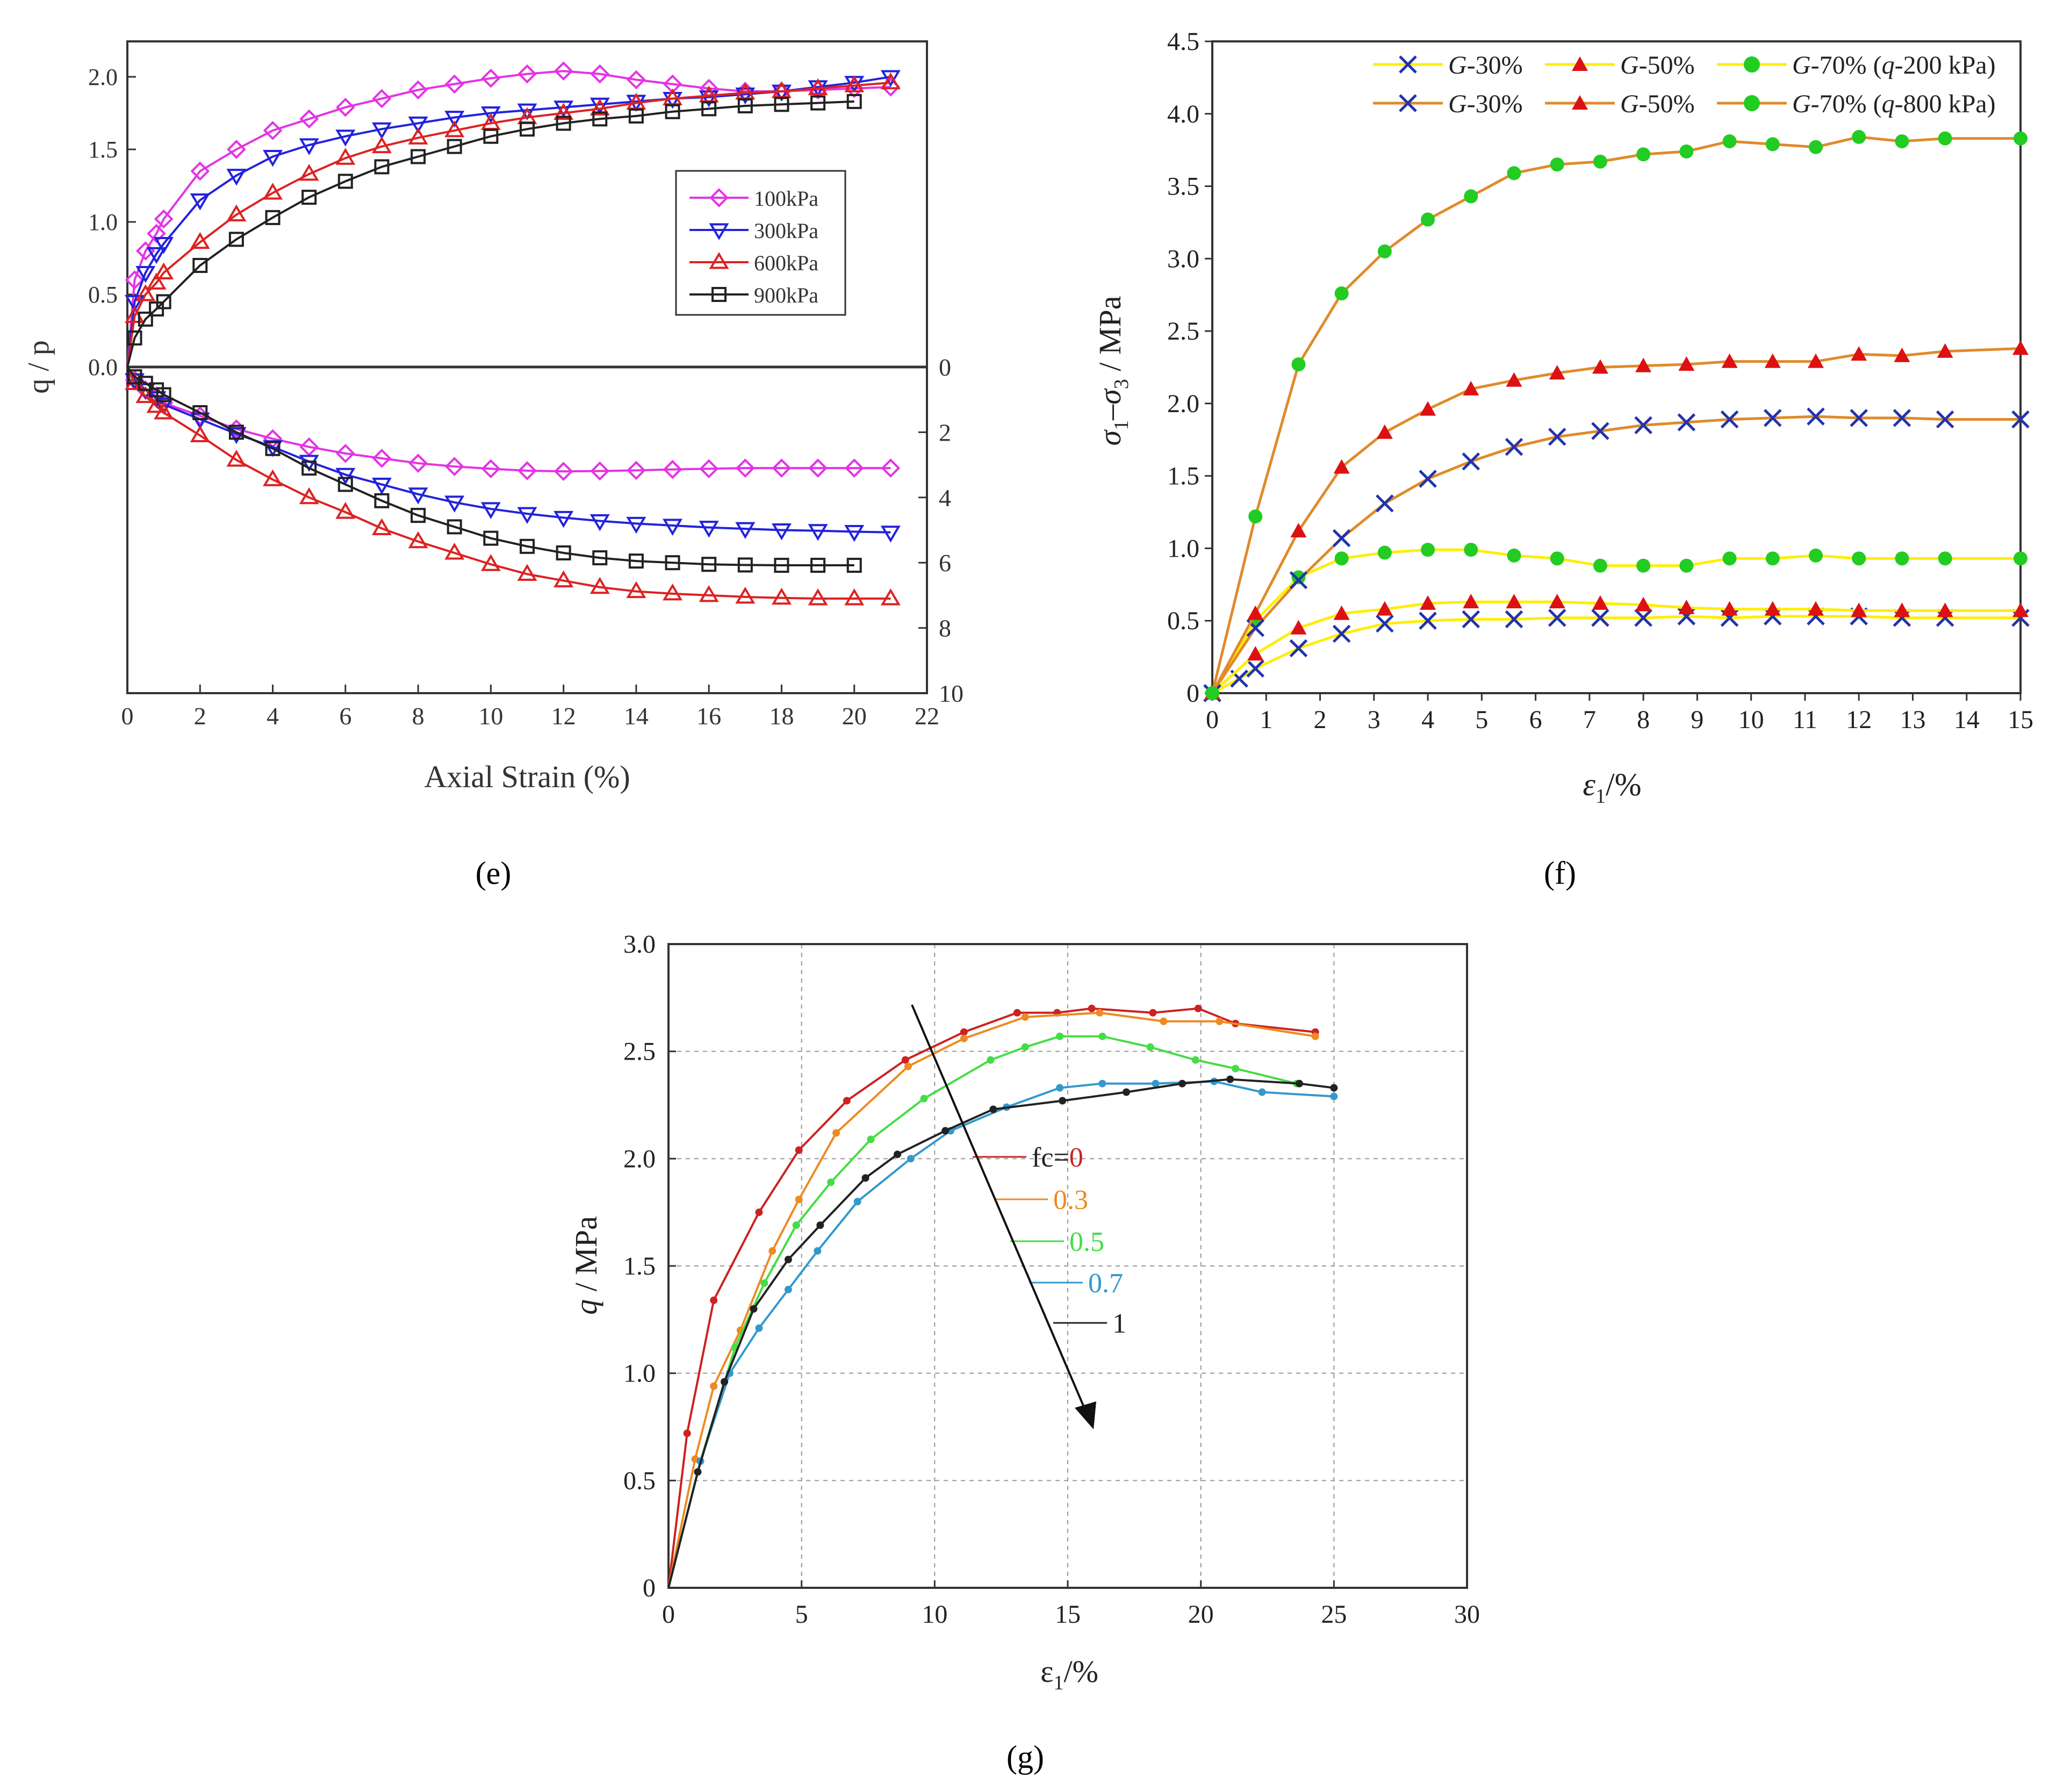  Describe the element at coordinates (1183, 548) in the screenshot. I see `y-tick-label: 1.0` at that location.